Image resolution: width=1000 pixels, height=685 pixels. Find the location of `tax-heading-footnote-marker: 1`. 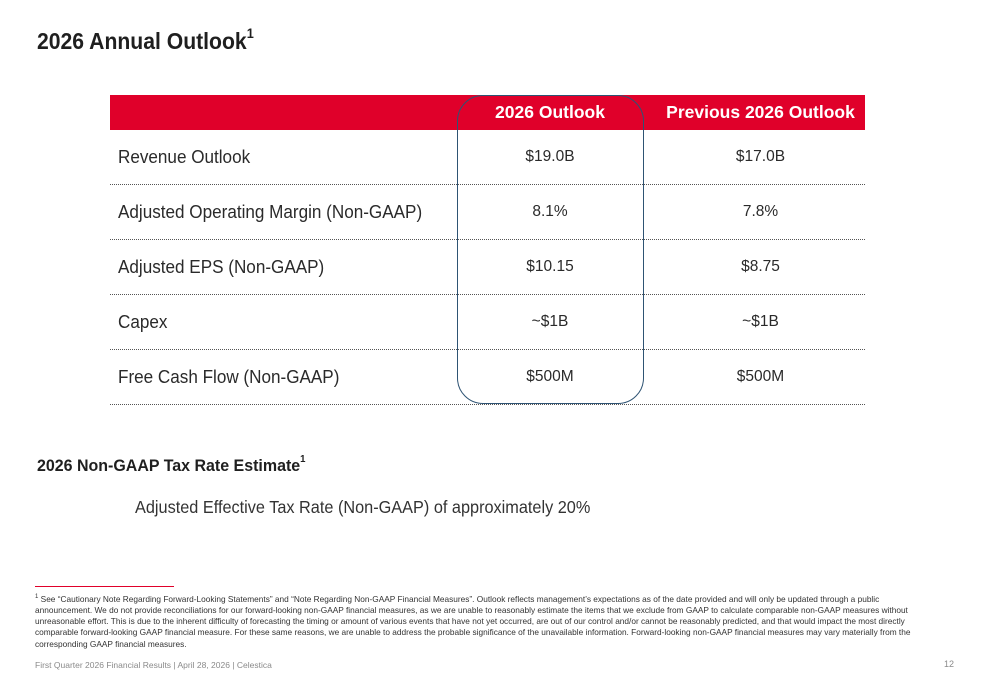

tax-heading-footnote-marker: 1 is located at coordinates (303, 460).